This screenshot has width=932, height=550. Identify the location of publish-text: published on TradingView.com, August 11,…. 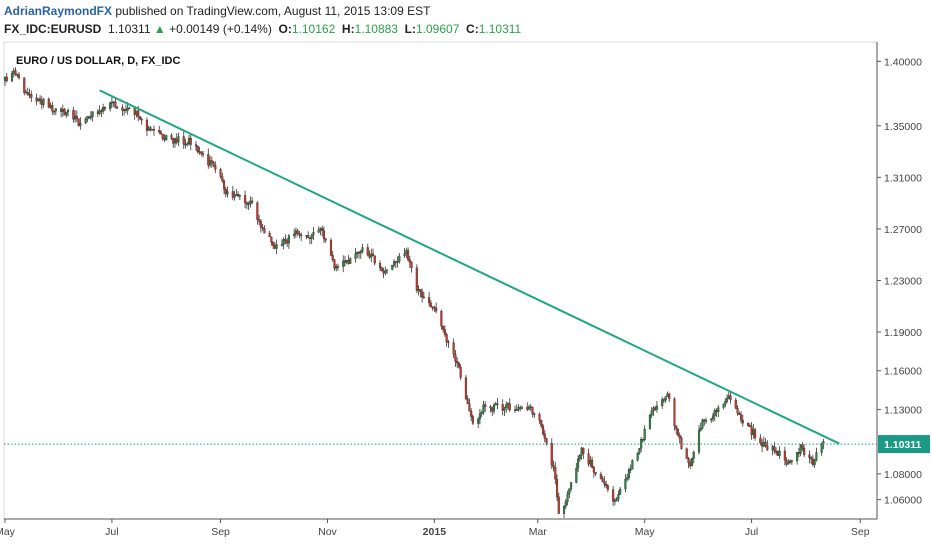
(271, 11).